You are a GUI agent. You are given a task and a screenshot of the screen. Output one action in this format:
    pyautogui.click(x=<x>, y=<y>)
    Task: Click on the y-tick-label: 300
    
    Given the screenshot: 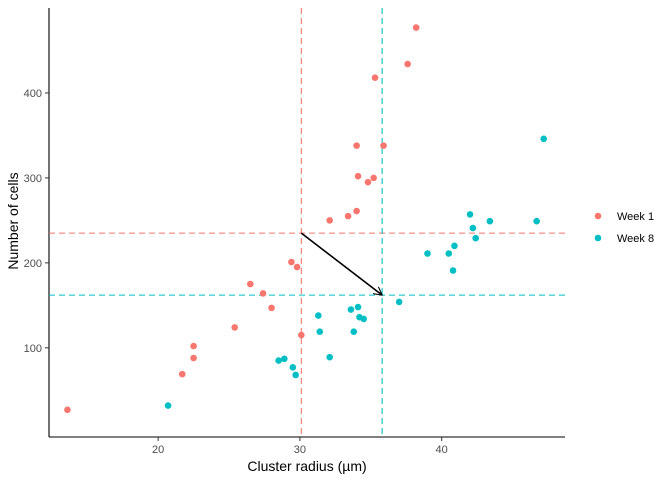 What is the action you would take?
    pyautogui.click(x=33, y=179)
    